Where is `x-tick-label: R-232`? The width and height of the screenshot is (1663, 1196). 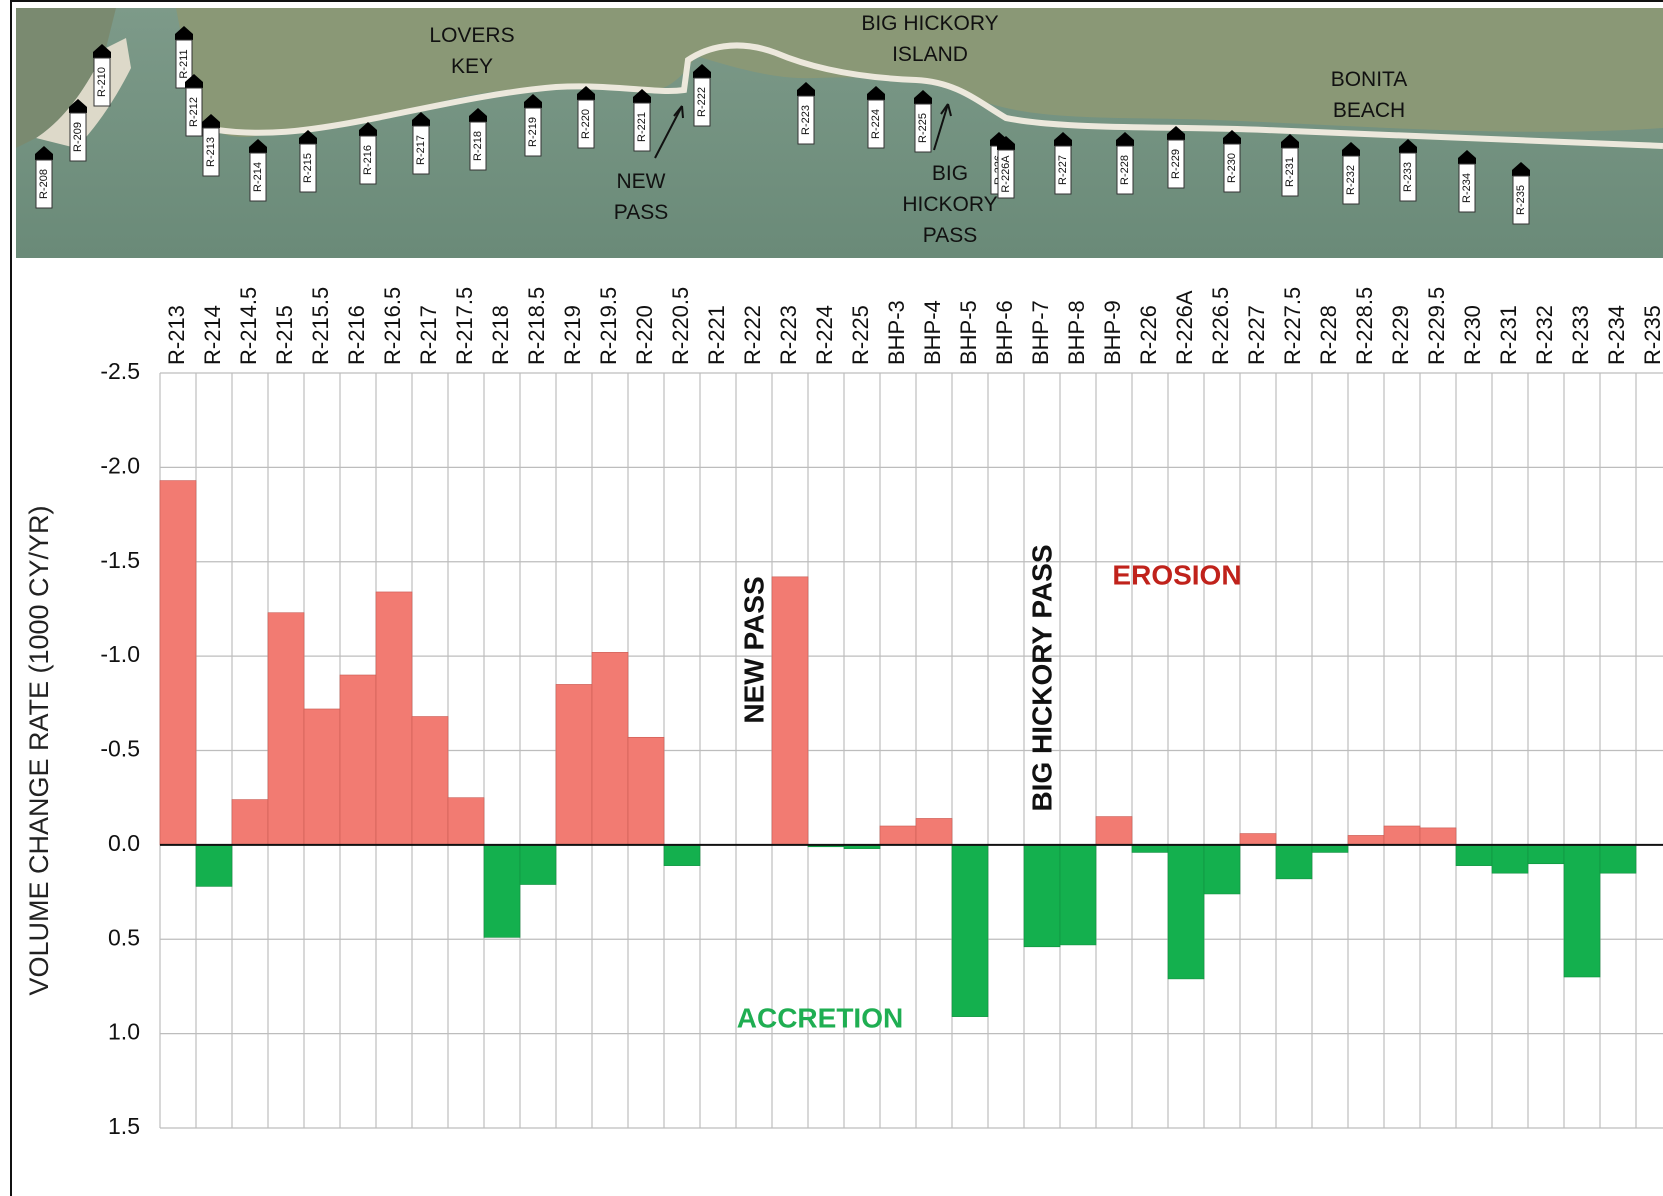
x-tick-label: R-232 is located at coordinates (1544, 335).